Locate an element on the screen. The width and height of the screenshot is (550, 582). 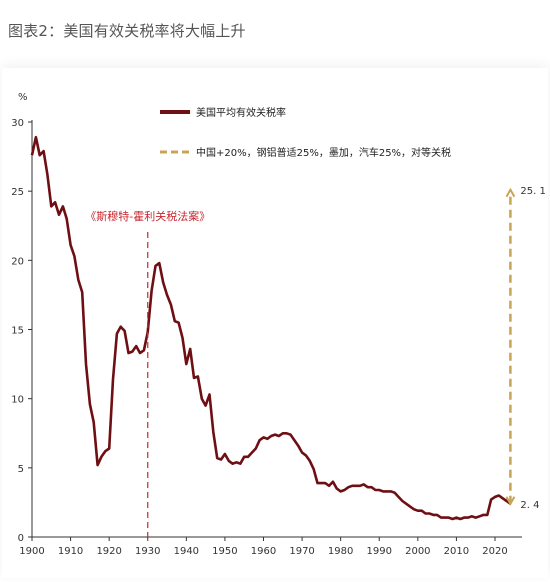
arrowhead-bottom is located at coordinates (510, 501).